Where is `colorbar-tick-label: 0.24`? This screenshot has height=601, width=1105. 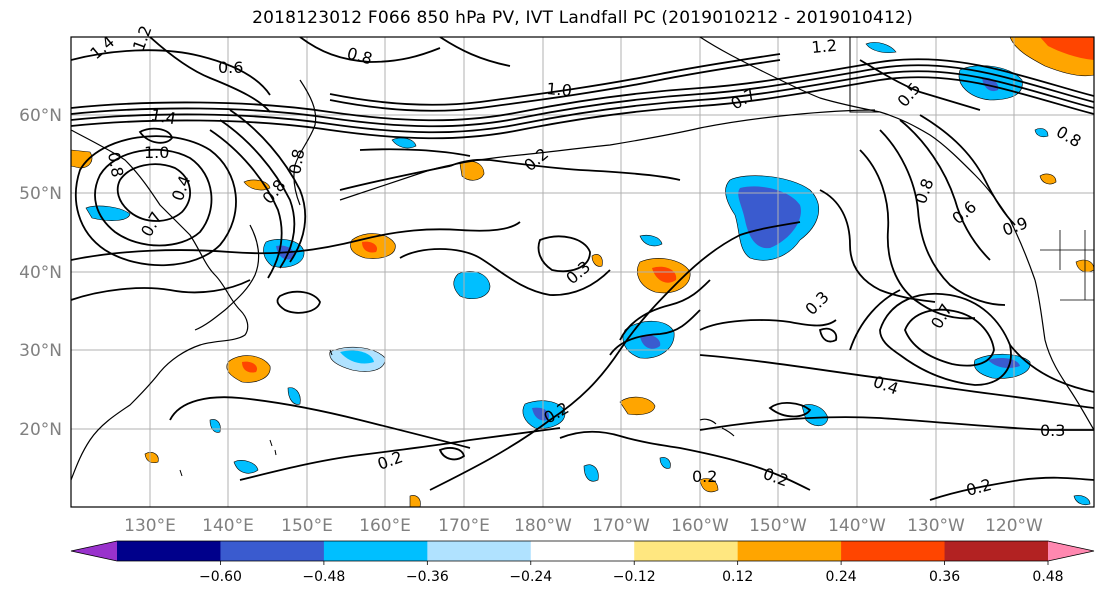 colorbar-tick-label: 0.24 is located at coordinates (841, 577).